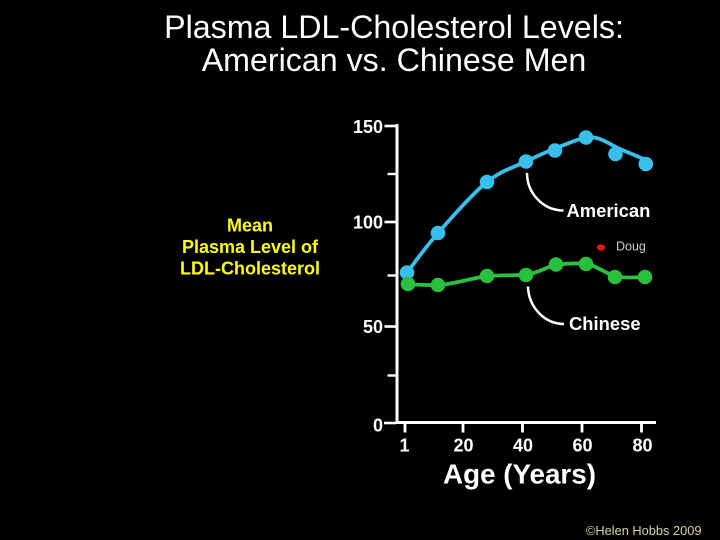 This screenshot has width=720, height=540. I want to click on svg-text: ©Helen Hobbs 2009, so click(643, 530).